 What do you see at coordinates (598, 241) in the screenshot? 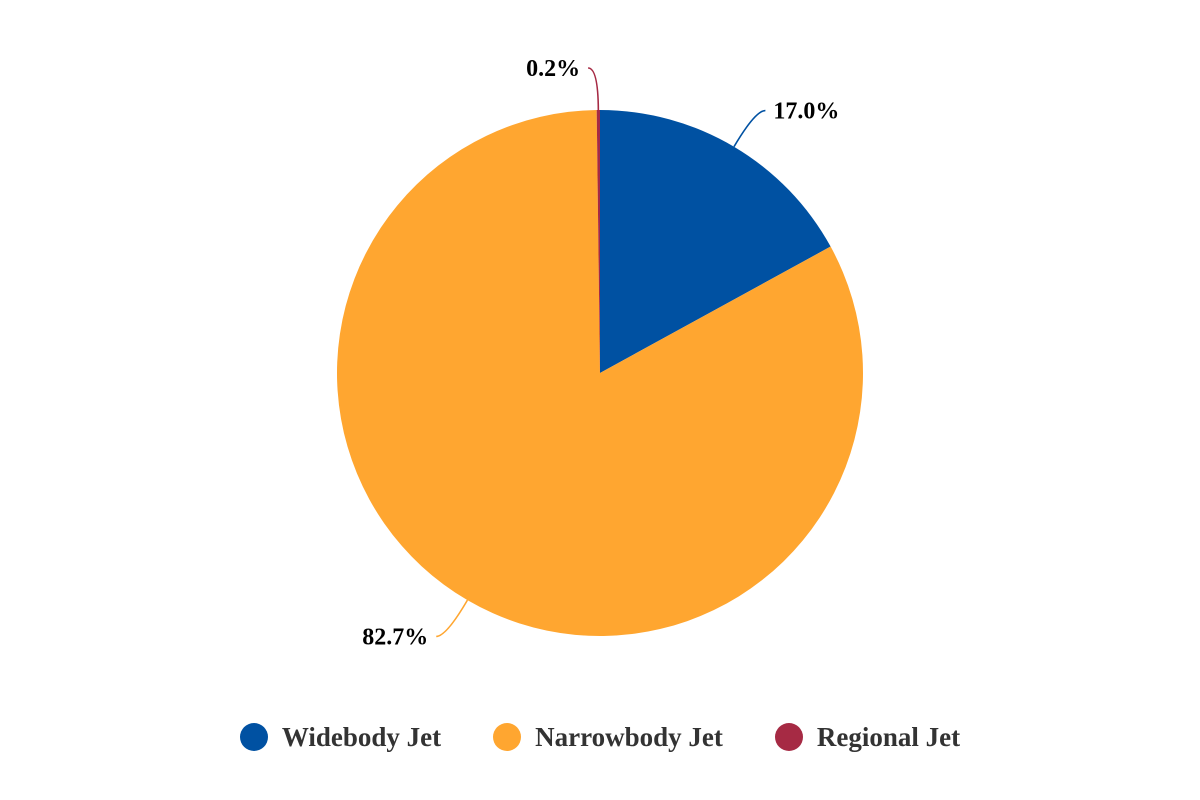
I see `pie-slice-regional-jet` at bounding box center [598, 241].